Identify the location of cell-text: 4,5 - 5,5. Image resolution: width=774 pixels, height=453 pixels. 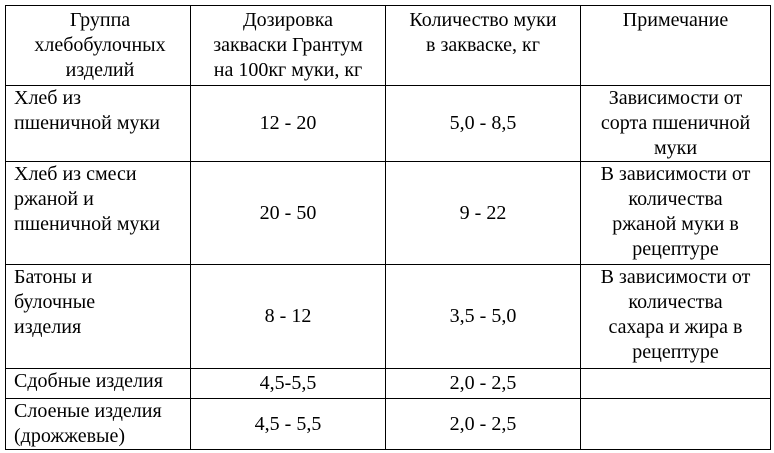
(288, 423).